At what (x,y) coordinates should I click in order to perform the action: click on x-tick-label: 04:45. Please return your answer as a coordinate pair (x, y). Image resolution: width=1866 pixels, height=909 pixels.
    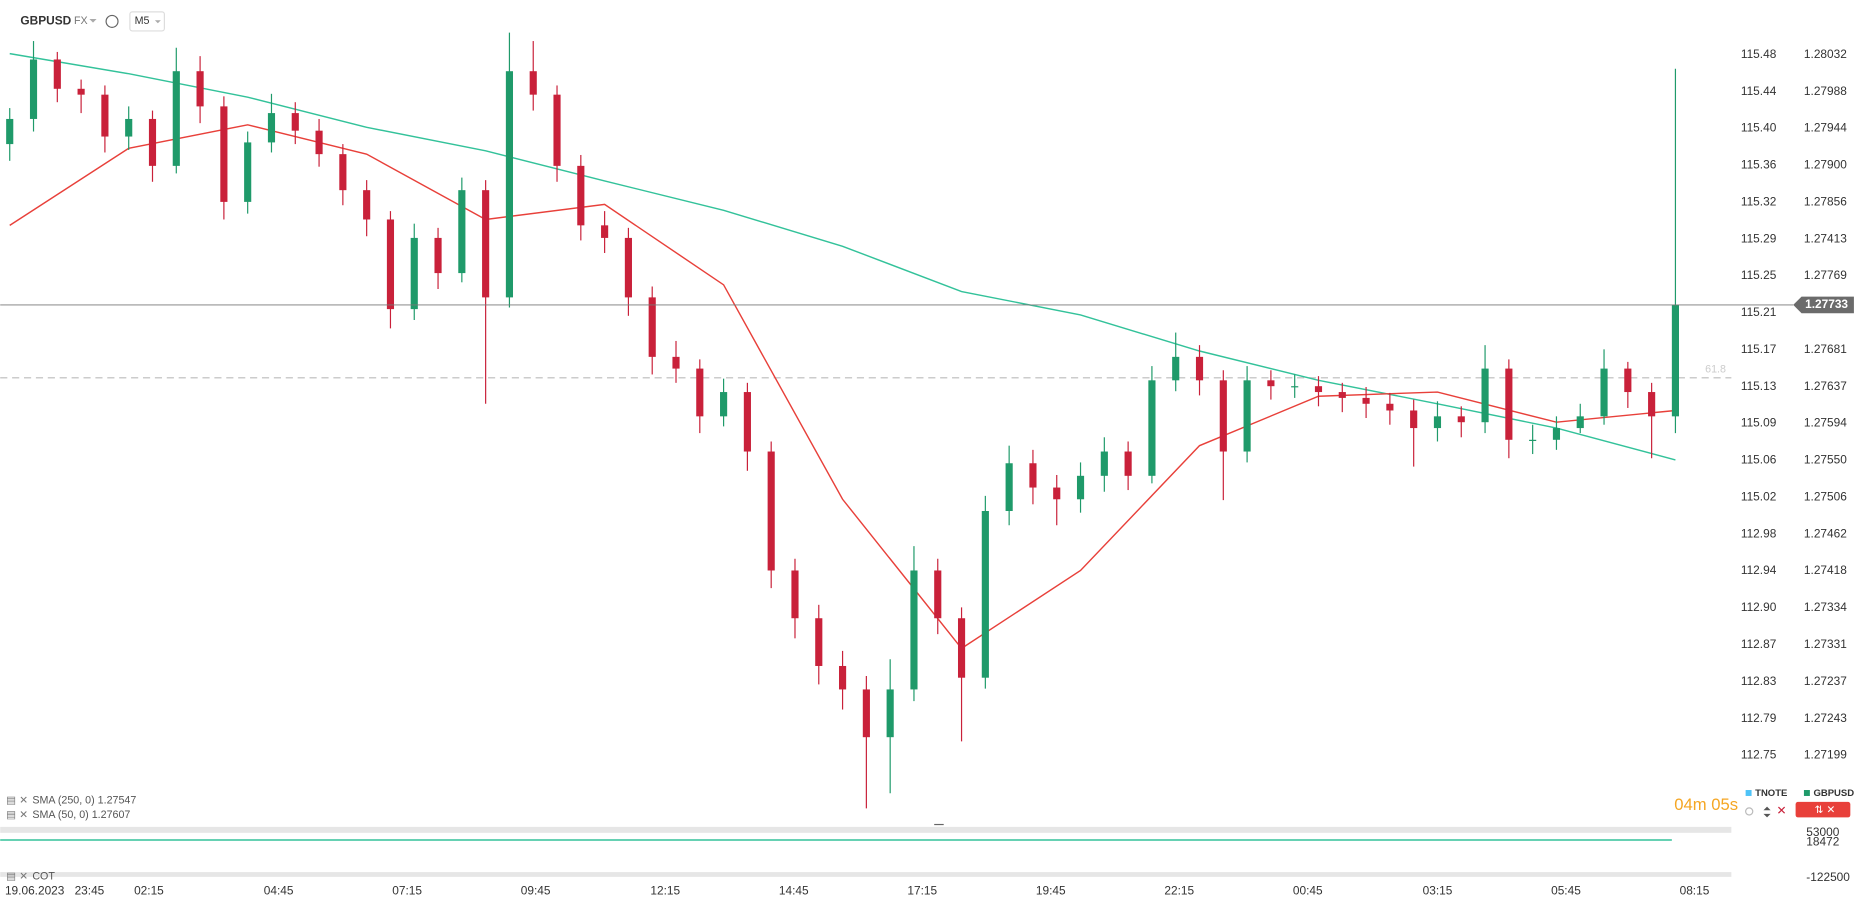
    Looking at the image, I should click on (279, 890).